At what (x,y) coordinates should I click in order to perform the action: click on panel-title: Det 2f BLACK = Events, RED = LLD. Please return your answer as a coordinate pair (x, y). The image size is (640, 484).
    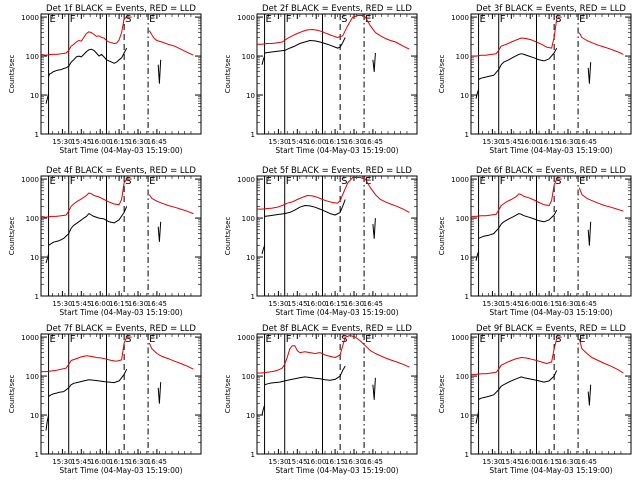
    Looking at the image, I should click on (337, 9).